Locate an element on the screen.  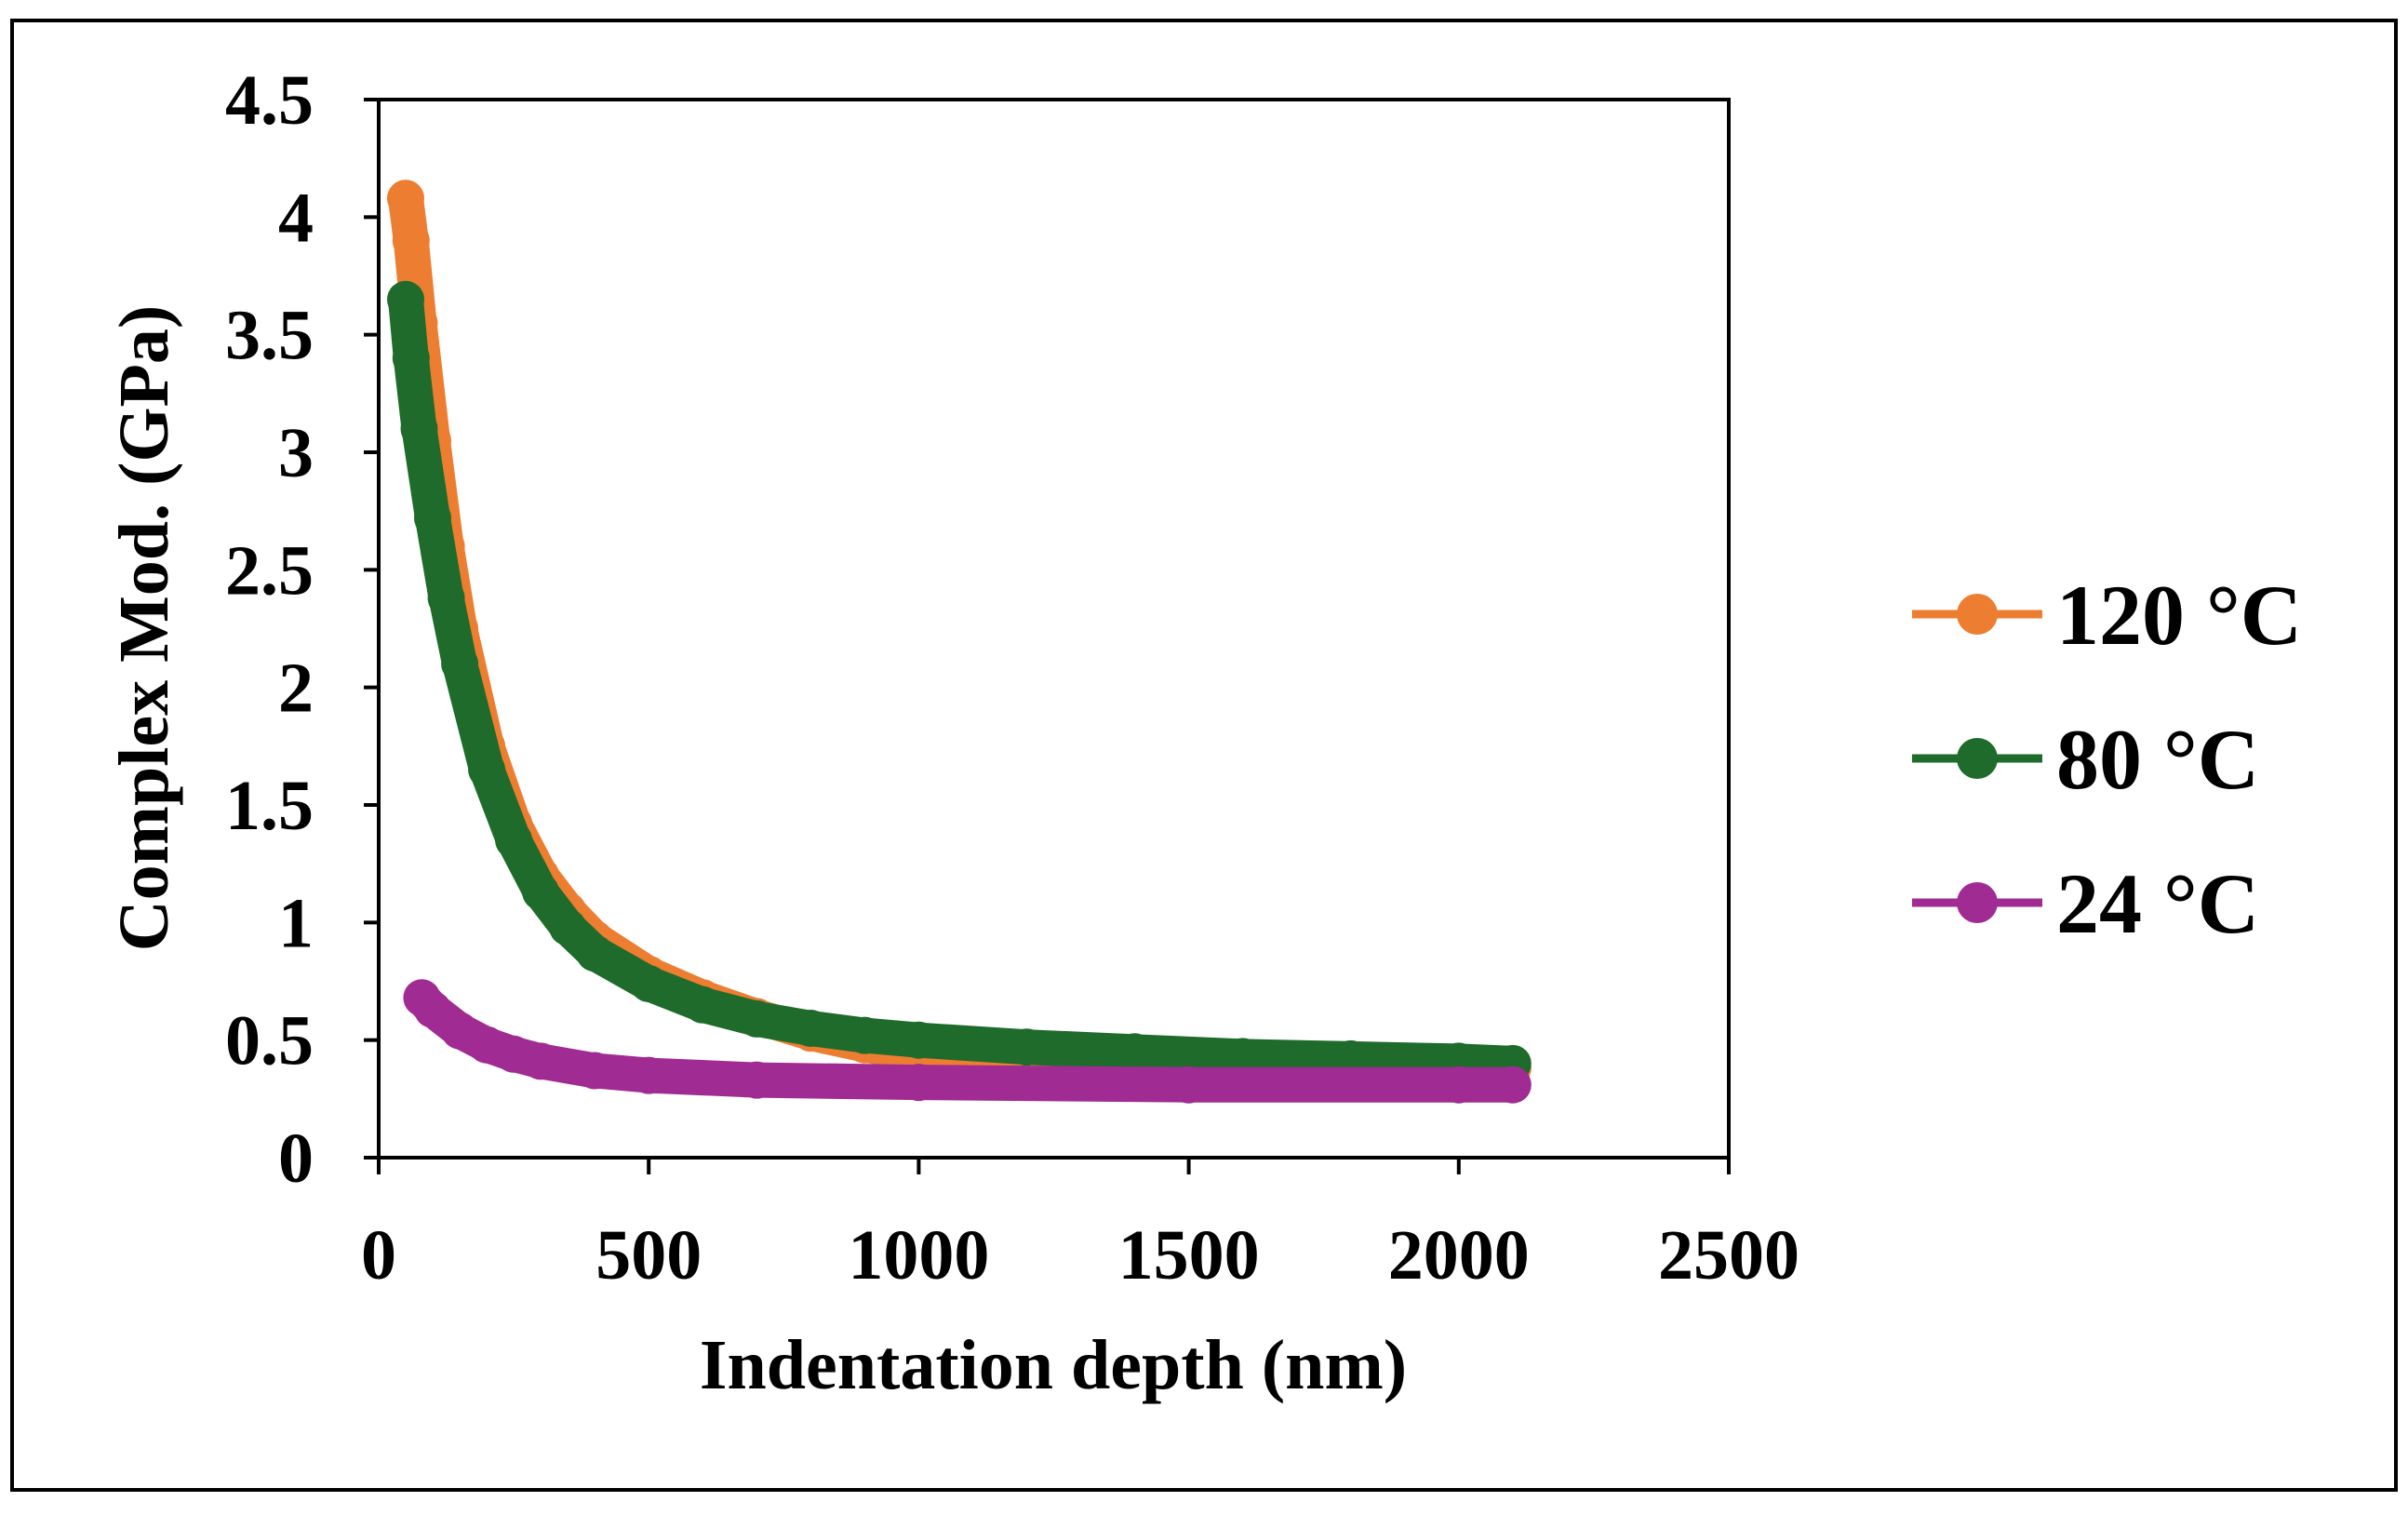
legend-label: 80 °C is located at coordinates (2158, 760).